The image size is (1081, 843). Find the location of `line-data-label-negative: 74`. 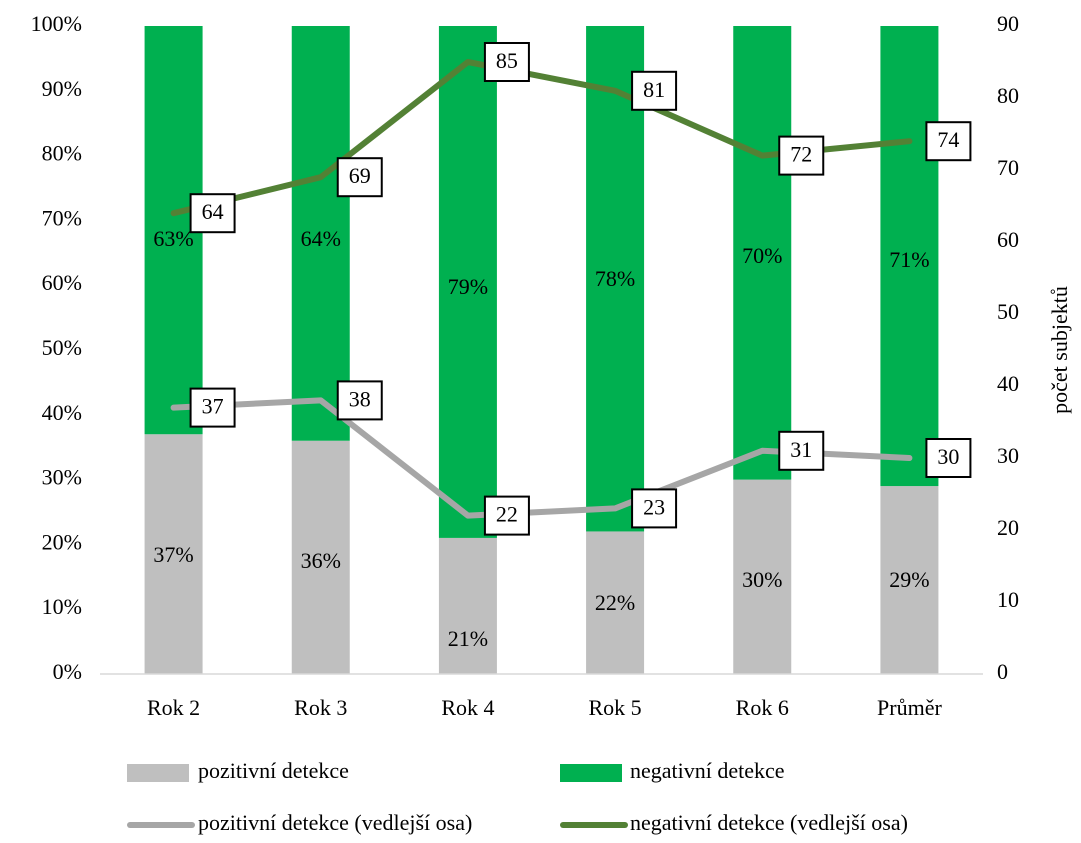

line-data-label-negative: 74 is located at coordinates (948, 139).